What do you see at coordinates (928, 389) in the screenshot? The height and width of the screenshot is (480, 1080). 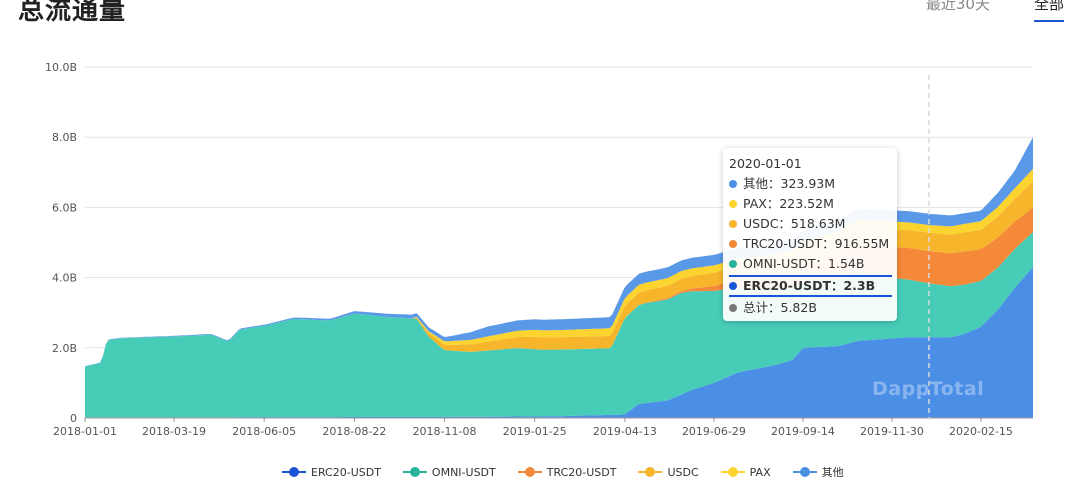 I see `watermark-logo: DappTotal` at bounding box center [928, 389].